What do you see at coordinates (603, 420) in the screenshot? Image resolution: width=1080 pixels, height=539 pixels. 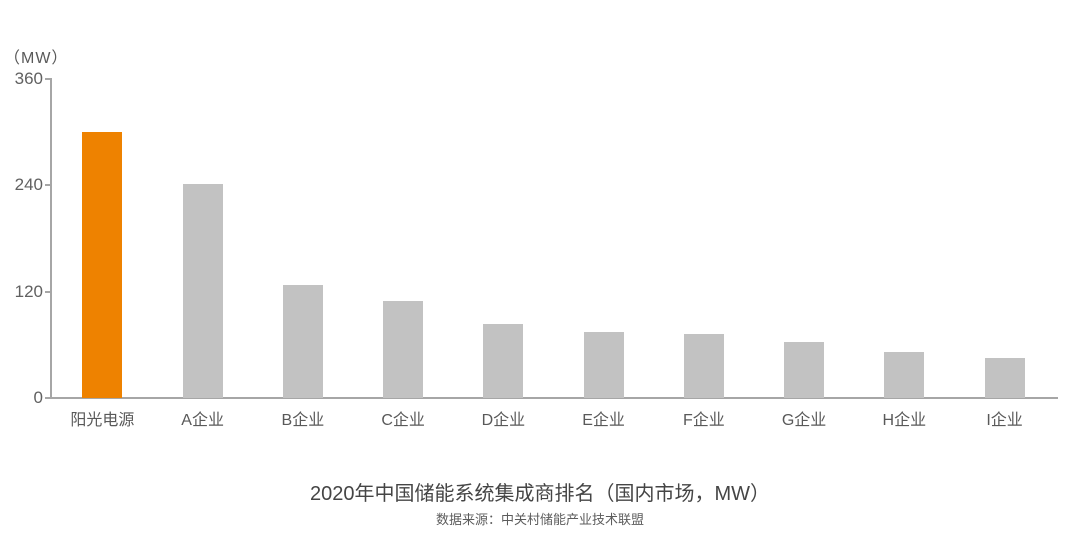 I see `x-axis-label: E企业` at bounding box center [603, 420].